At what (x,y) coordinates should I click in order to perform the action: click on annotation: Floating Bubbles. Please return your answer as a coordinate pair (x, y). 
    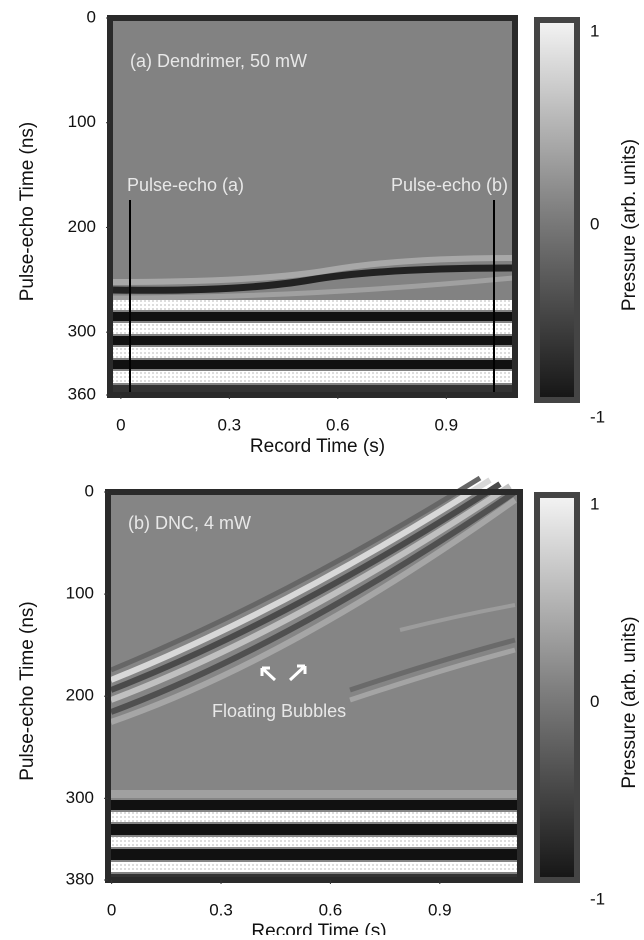
    Looking at the image, I should click on (279, 711).